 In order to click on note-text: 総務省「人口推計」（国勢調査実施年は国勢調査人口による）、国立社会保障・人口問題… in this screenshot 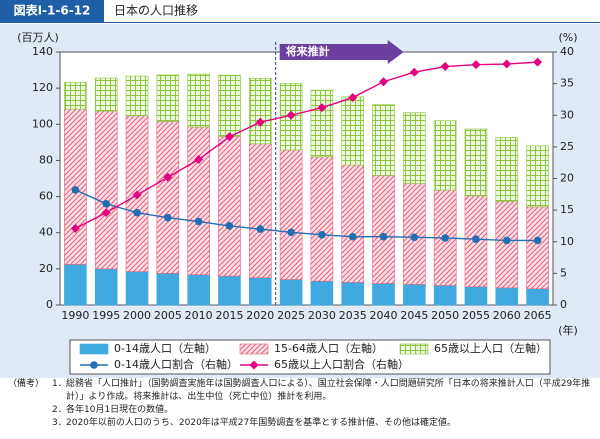, I will do `click(328, 390)`.